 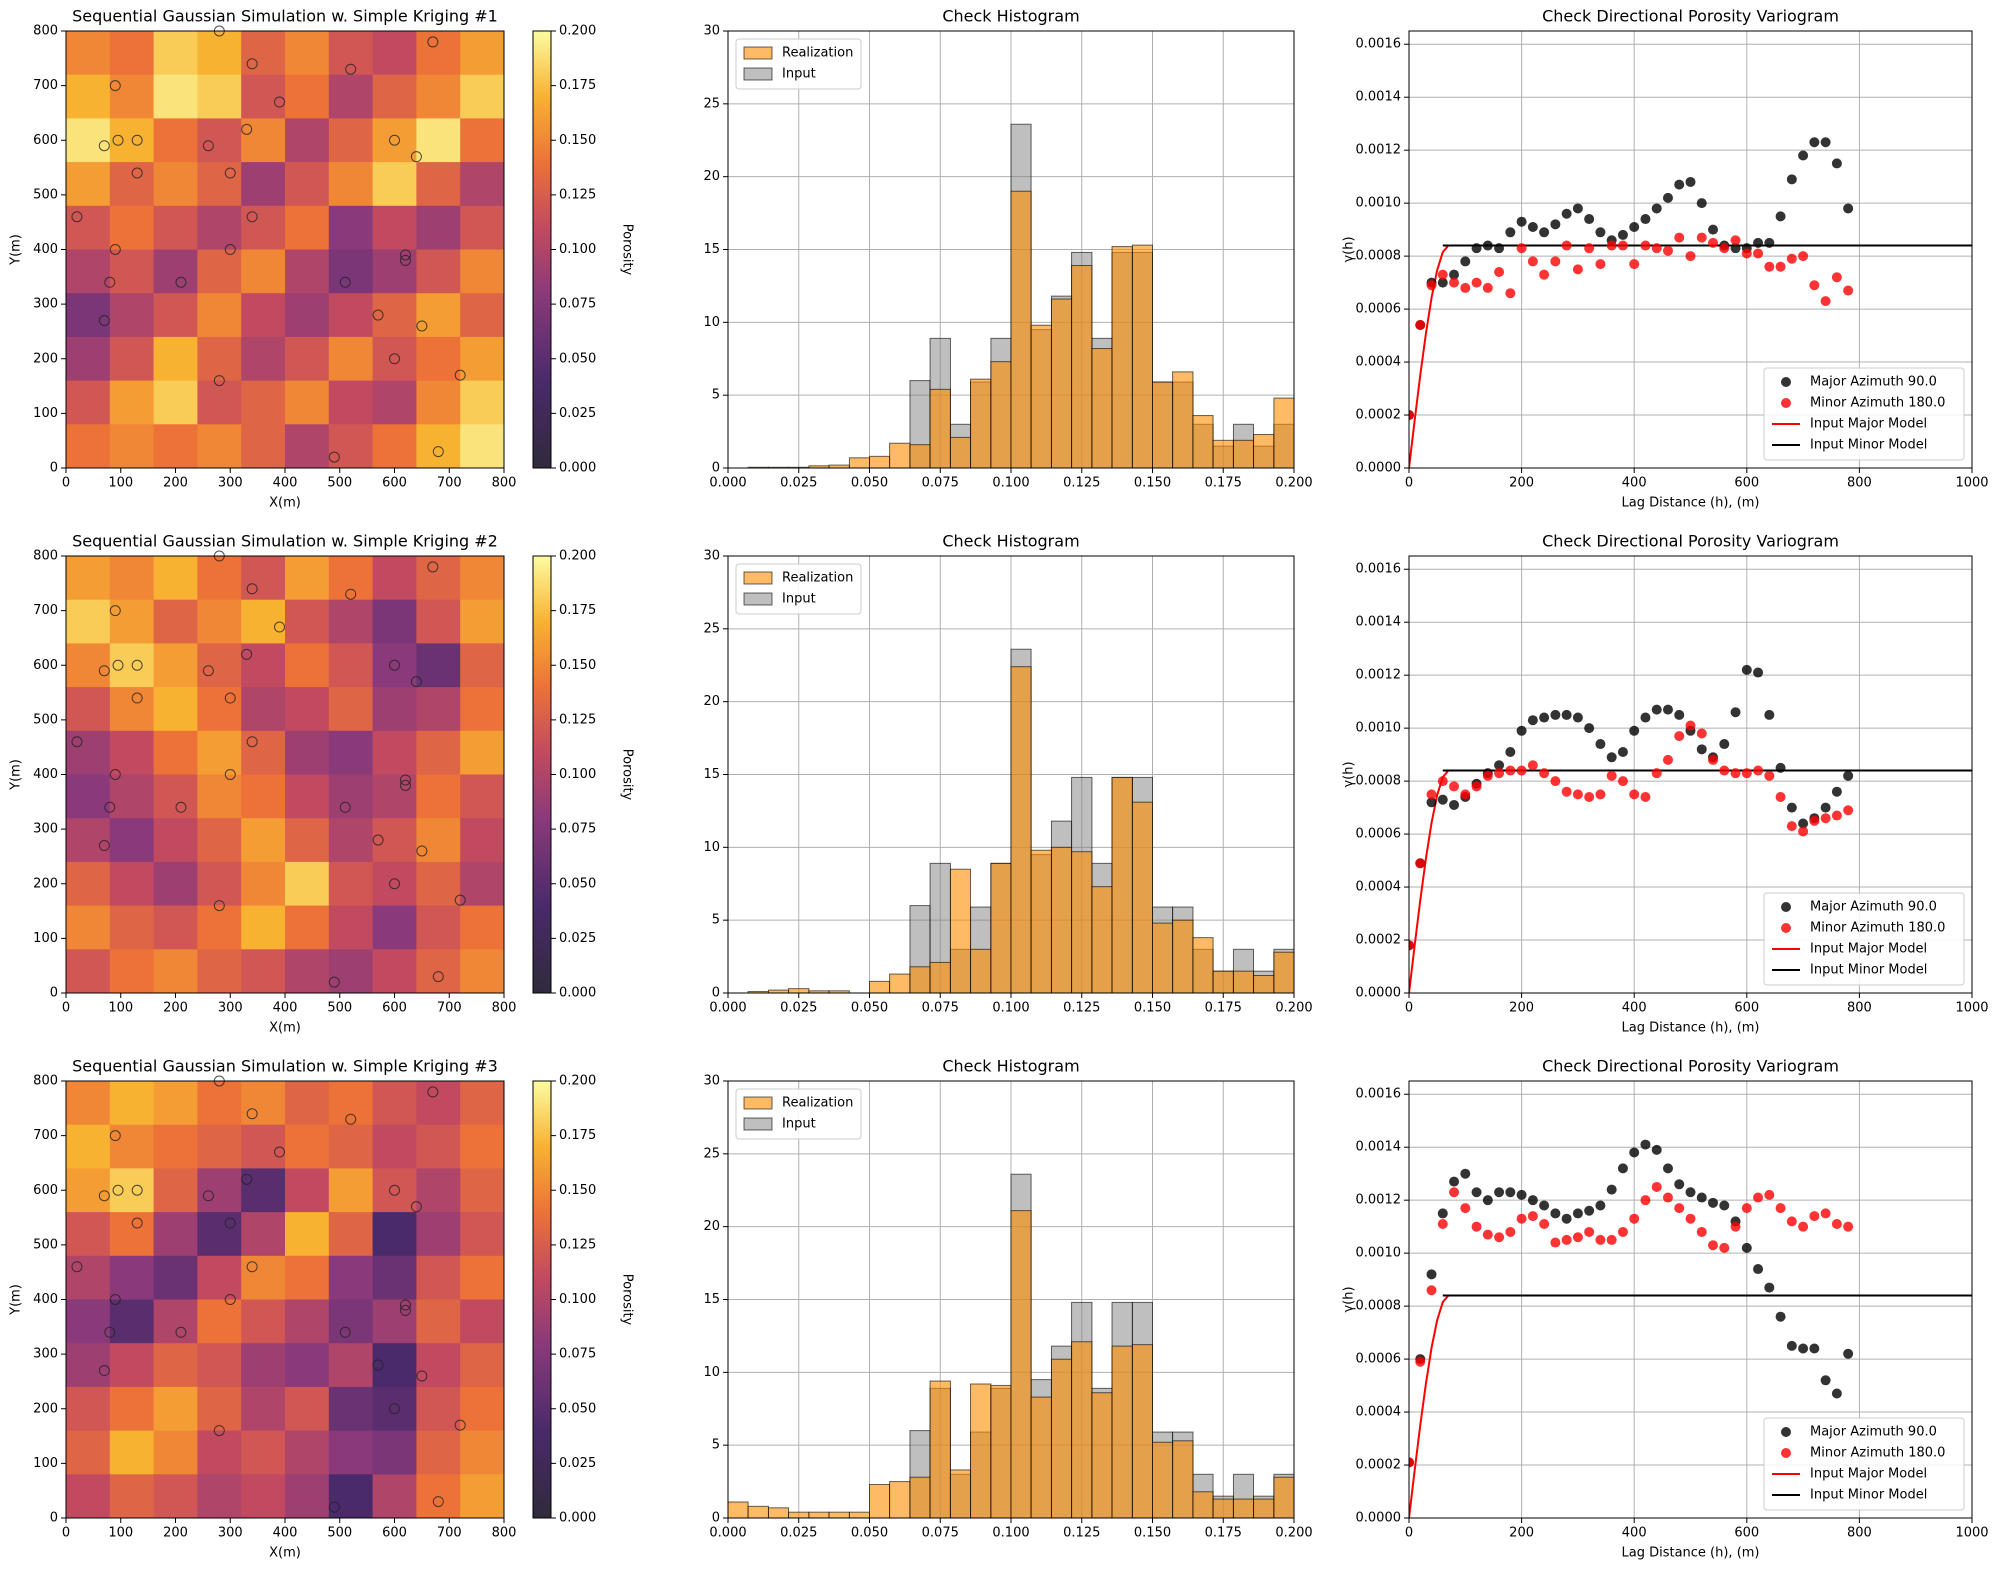 I want to click on x-axis-label: X(m), so click(x=285, y=1028).